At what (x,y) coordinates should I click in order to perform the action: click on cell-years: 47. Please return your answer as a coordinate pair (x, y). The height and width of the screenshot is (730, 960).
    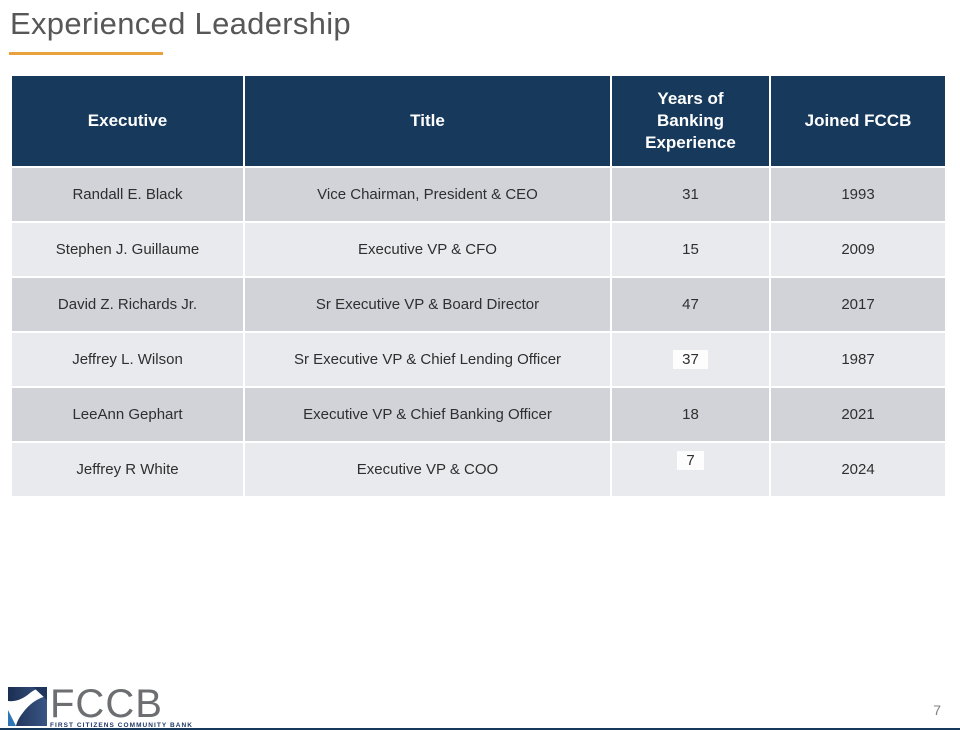
    Looking at the image, I should click on (691, 305).